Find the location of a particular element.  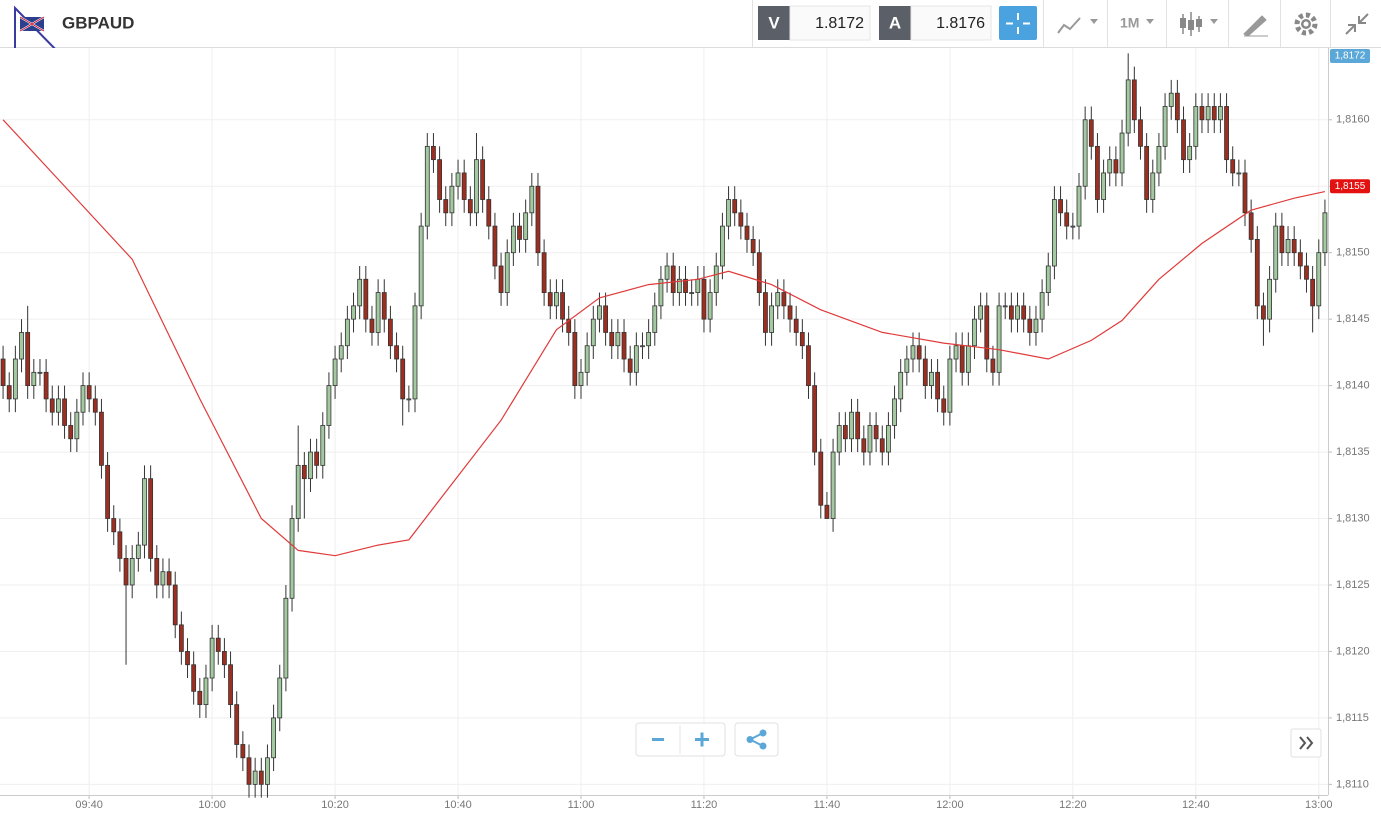

share-button is located at coordinates (756, 739).